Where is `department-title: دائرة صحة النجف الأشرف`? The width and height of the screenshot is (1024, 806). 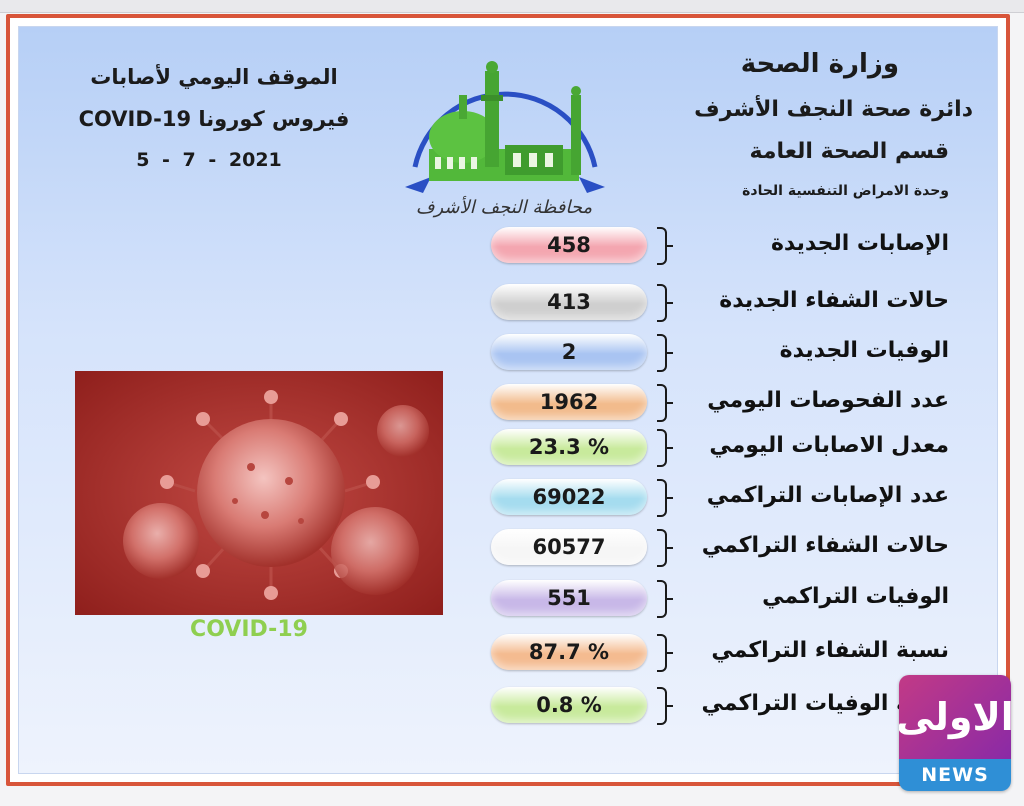 department-title: دائرة صحة النجف الأشرف is located at coordinates (833, 109).